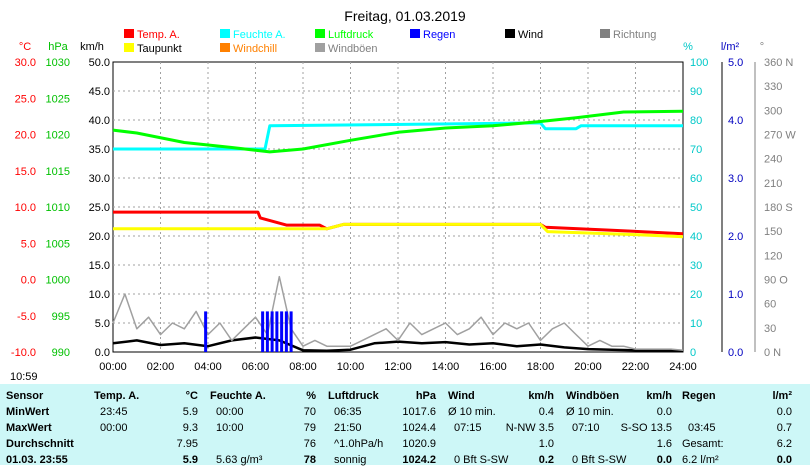 The height and width of the screenshot is (468, 810). I want to click on direction-tick-label: 210, so click(773, 184).